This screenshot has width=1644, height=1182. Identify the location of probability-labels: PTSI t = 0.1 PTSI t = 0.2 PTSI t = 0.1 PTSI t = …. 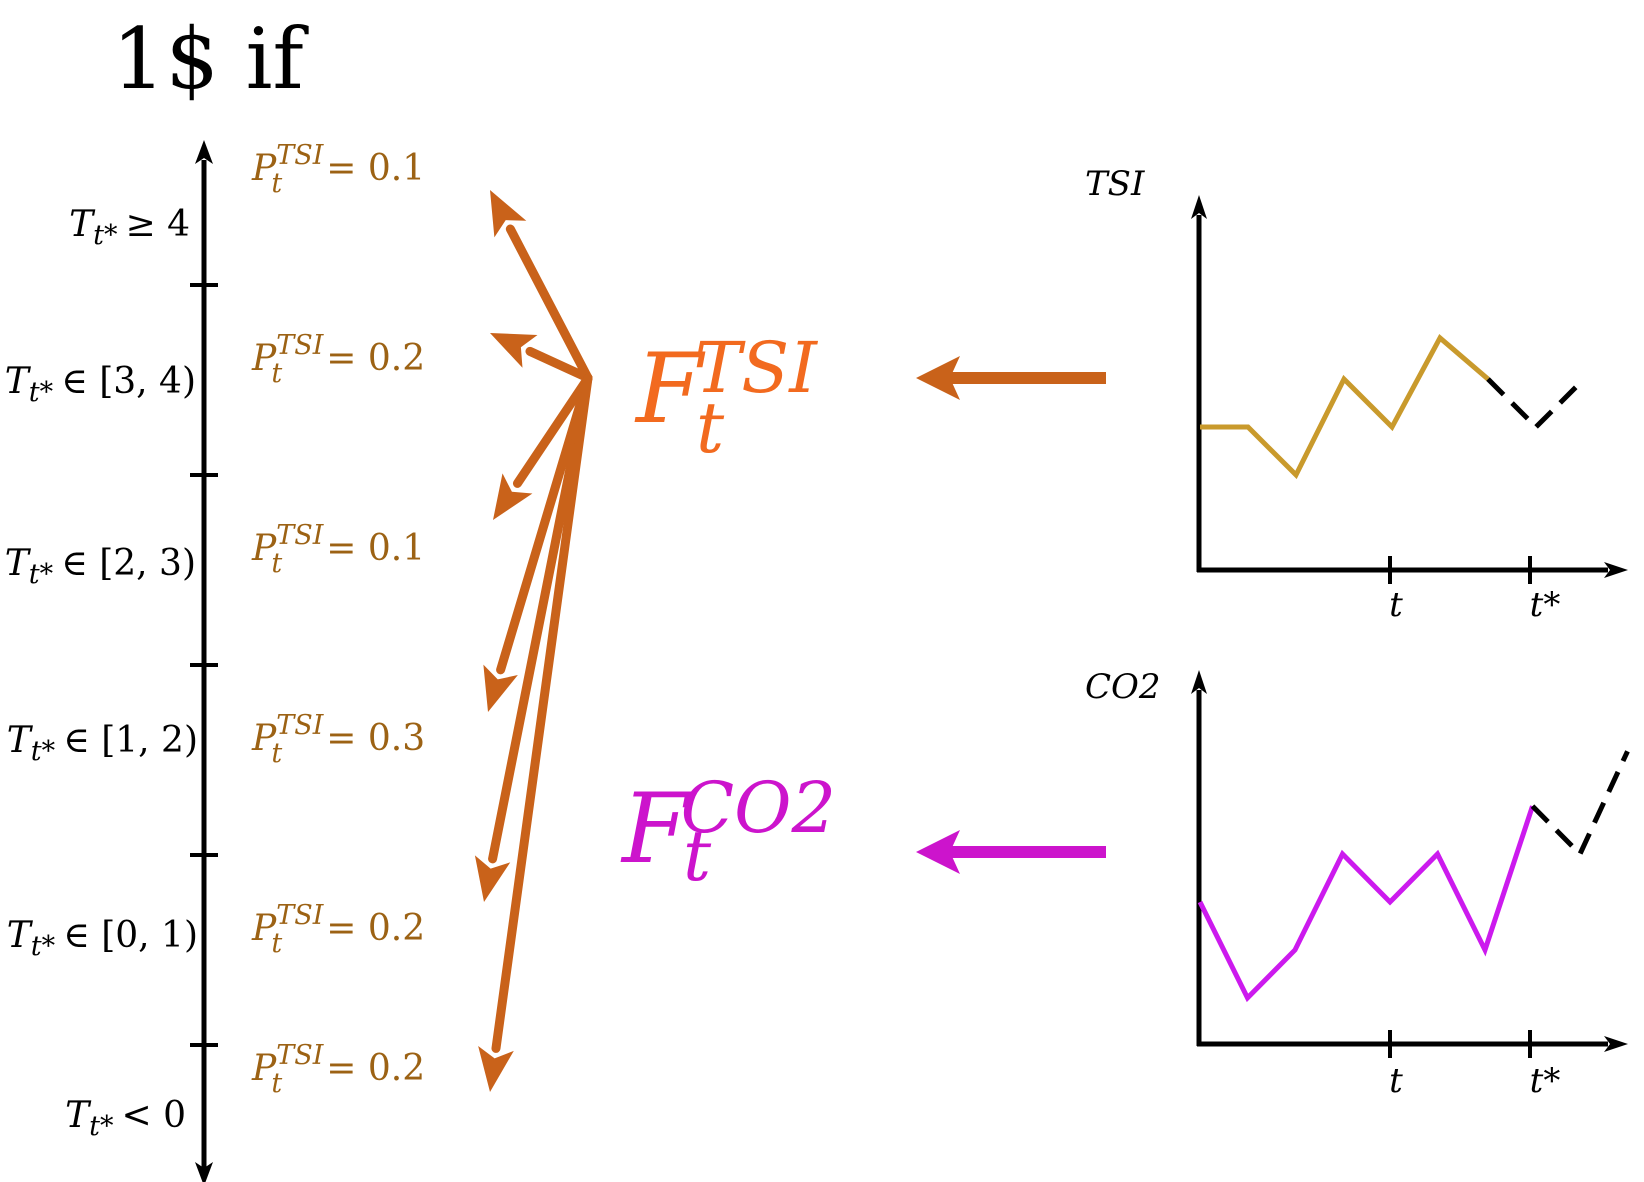
(338, 619).